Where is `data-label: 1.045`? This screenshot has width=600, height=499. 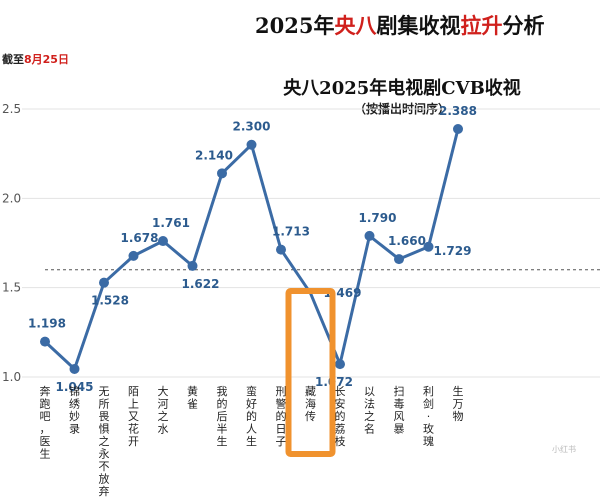 data-label: 1.045 is located at coordinates (75, 387).